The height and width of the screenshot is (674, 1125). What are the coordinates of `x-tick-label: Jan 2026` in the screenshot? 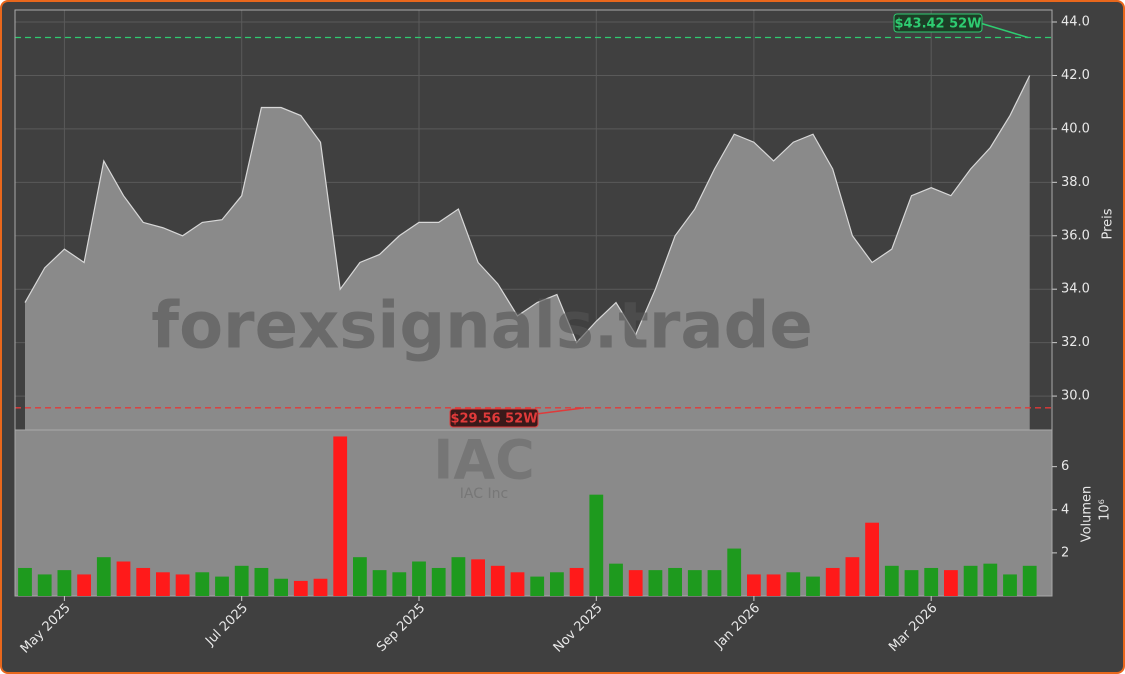 It's located at (737, 627).